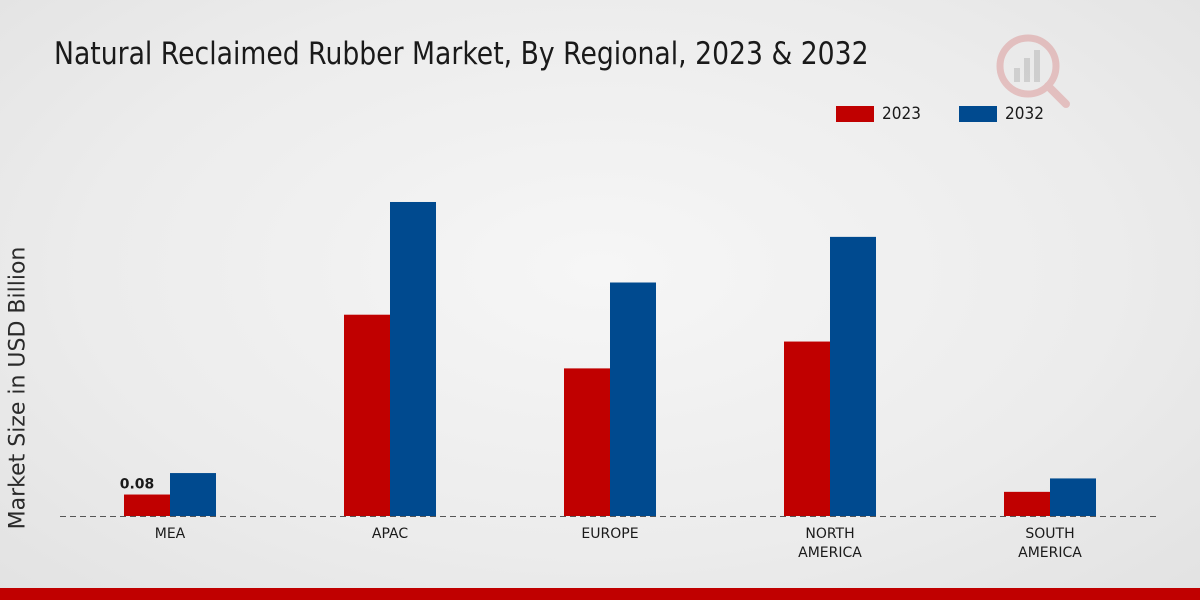 This screenshot has width=1200, height=600. Describe the element at coordinates (609, 534) in the screenshot. I see `x-tick-label-europe: EUROPE` at that location.